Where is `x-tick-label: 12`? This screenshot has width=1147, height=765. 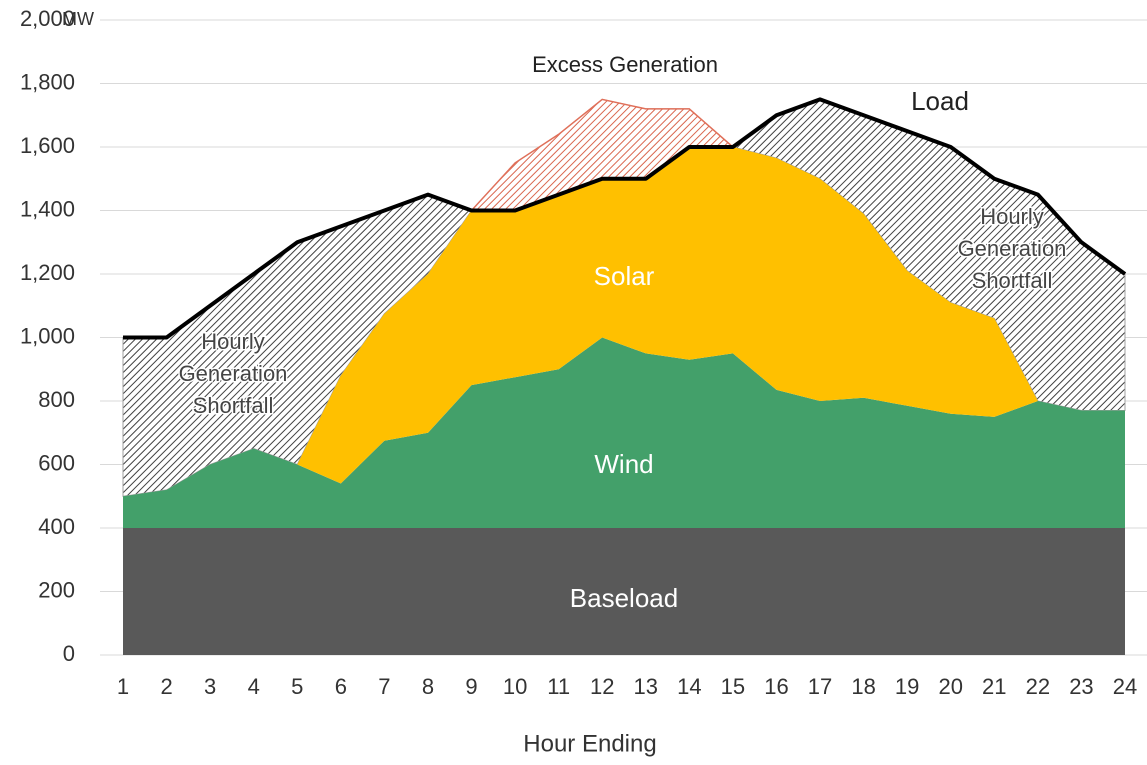 x-tick-label: 12 is located at coordinates (602, 686).